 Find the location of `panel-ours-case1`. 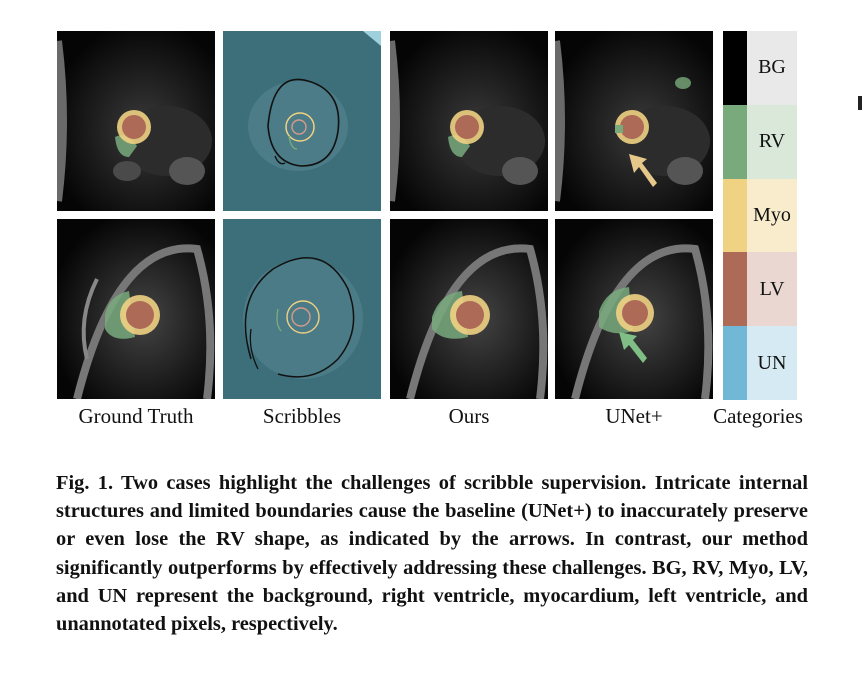

panel-ours-case1 is located at coordinates (469, 121).